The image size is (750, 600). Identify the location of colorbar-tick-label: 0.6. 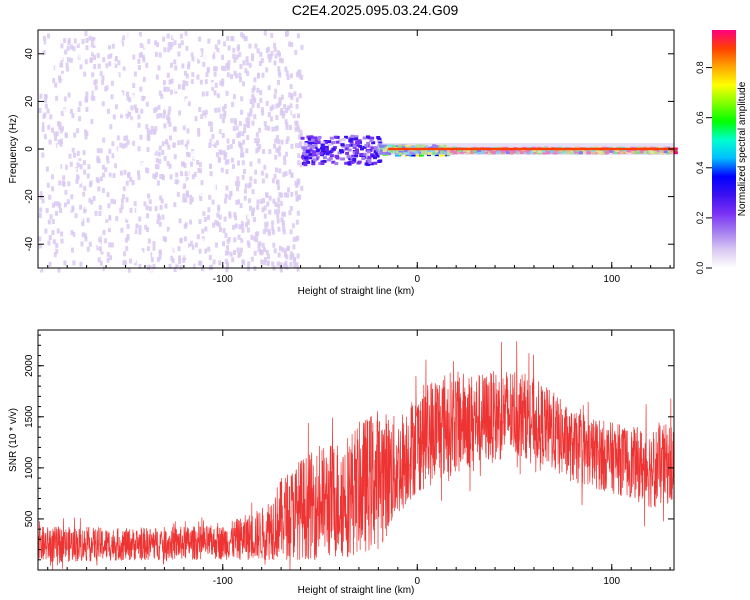
(700, 117).